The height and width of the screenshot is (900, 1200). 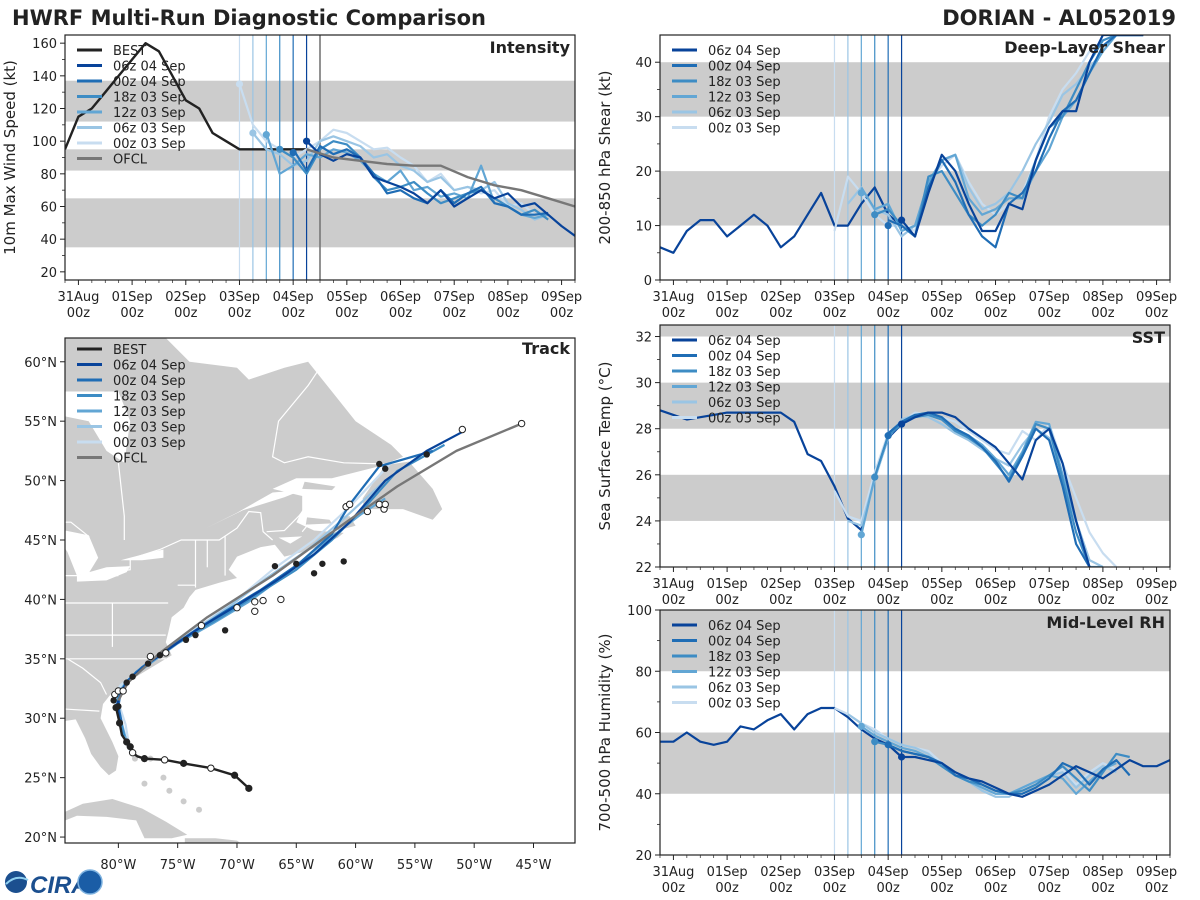 I want to click on track-legend-label-06z-04-sep: 06z 04 Sep, so click(x=149, y=366).